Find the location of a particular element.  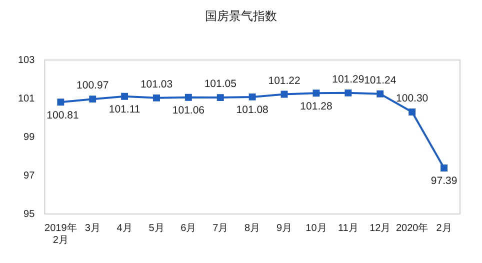

text: 101.24 is located at coordinates (380, 80).